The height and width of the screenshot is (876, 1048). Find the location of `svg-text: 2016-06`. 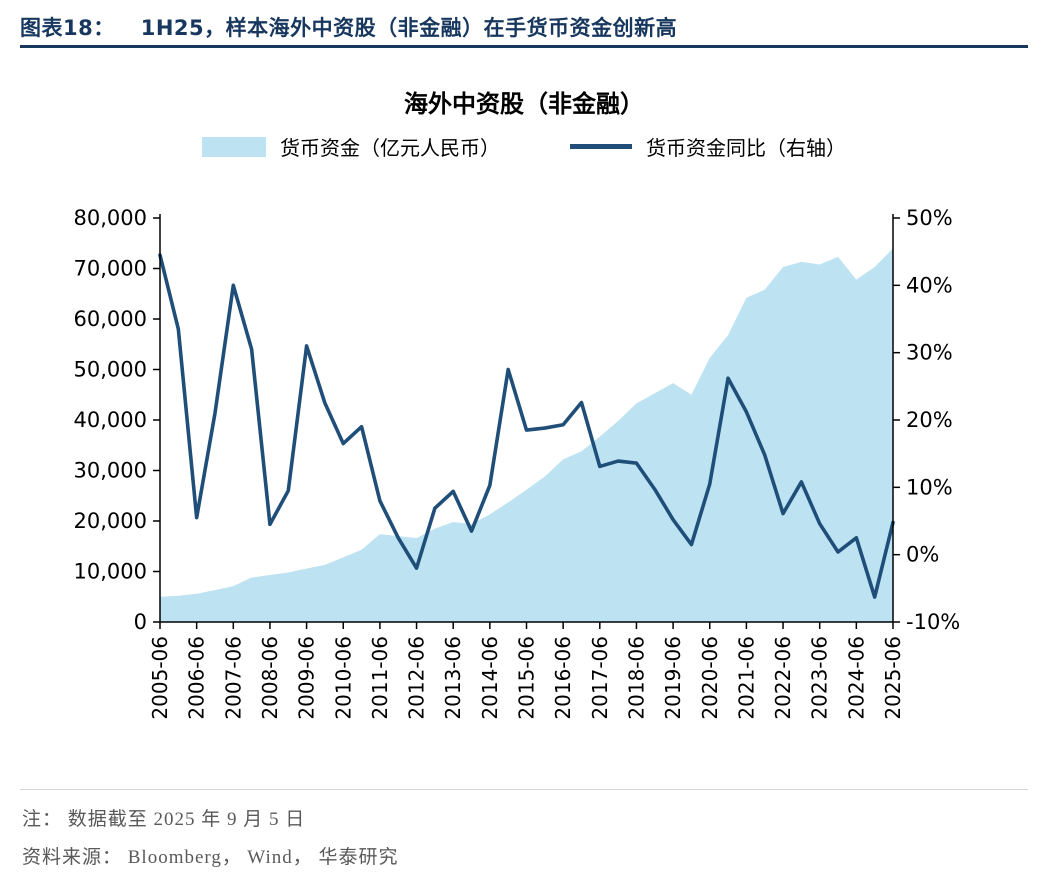

svg-text: 2016-06 is located at coordinates (563, 678).